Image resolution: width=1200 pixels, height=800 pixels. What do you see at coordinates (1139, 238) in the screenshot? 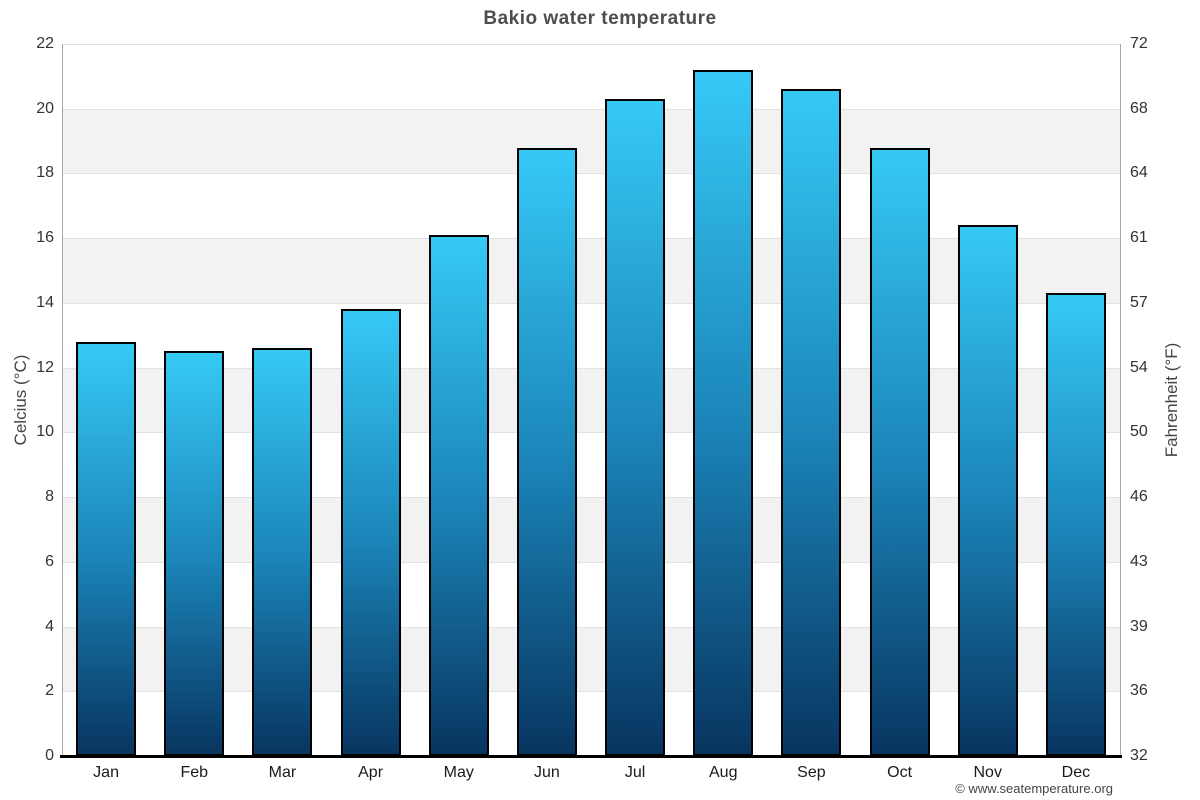
I see `y-tick-fahrenheit-61: 61` at bounding box center [1139, 238].